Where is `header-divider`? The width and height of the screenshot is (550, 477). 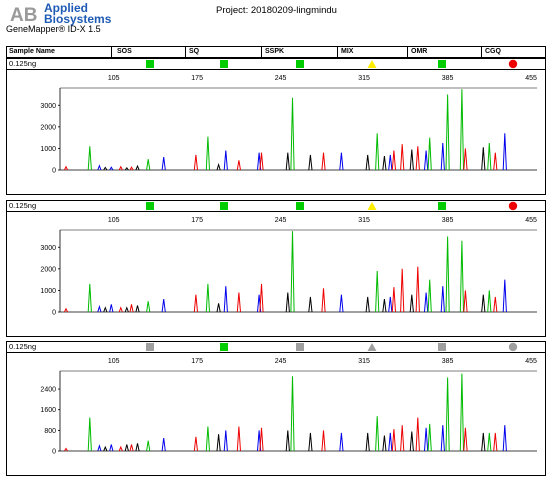 header-divider is located at coordinates (111, 52).